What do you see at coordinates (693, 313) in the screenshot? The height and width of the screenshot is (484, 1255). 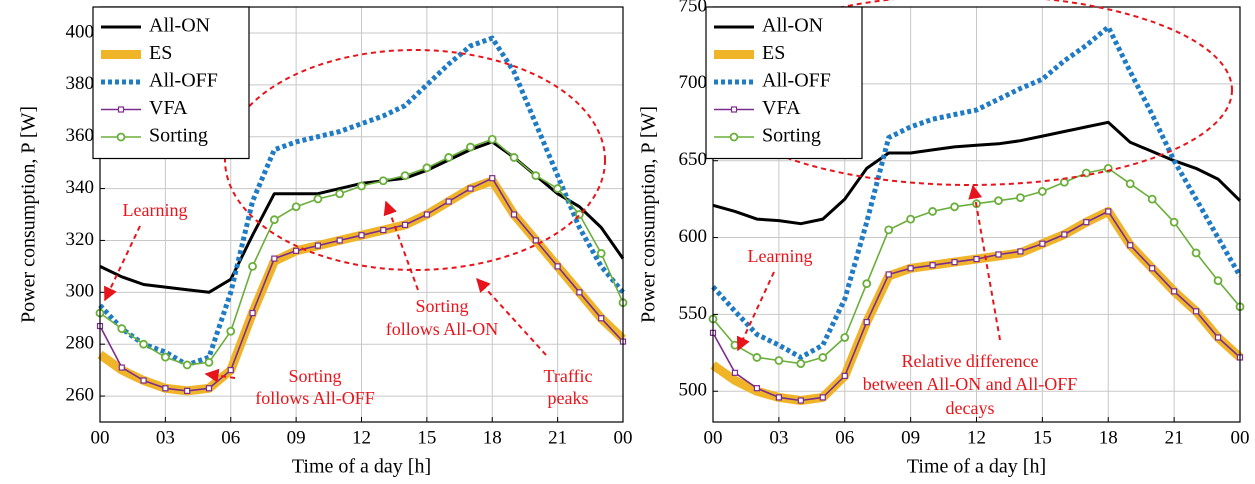 I see `y-tick-label: 550` at bounding box center [693, 313].